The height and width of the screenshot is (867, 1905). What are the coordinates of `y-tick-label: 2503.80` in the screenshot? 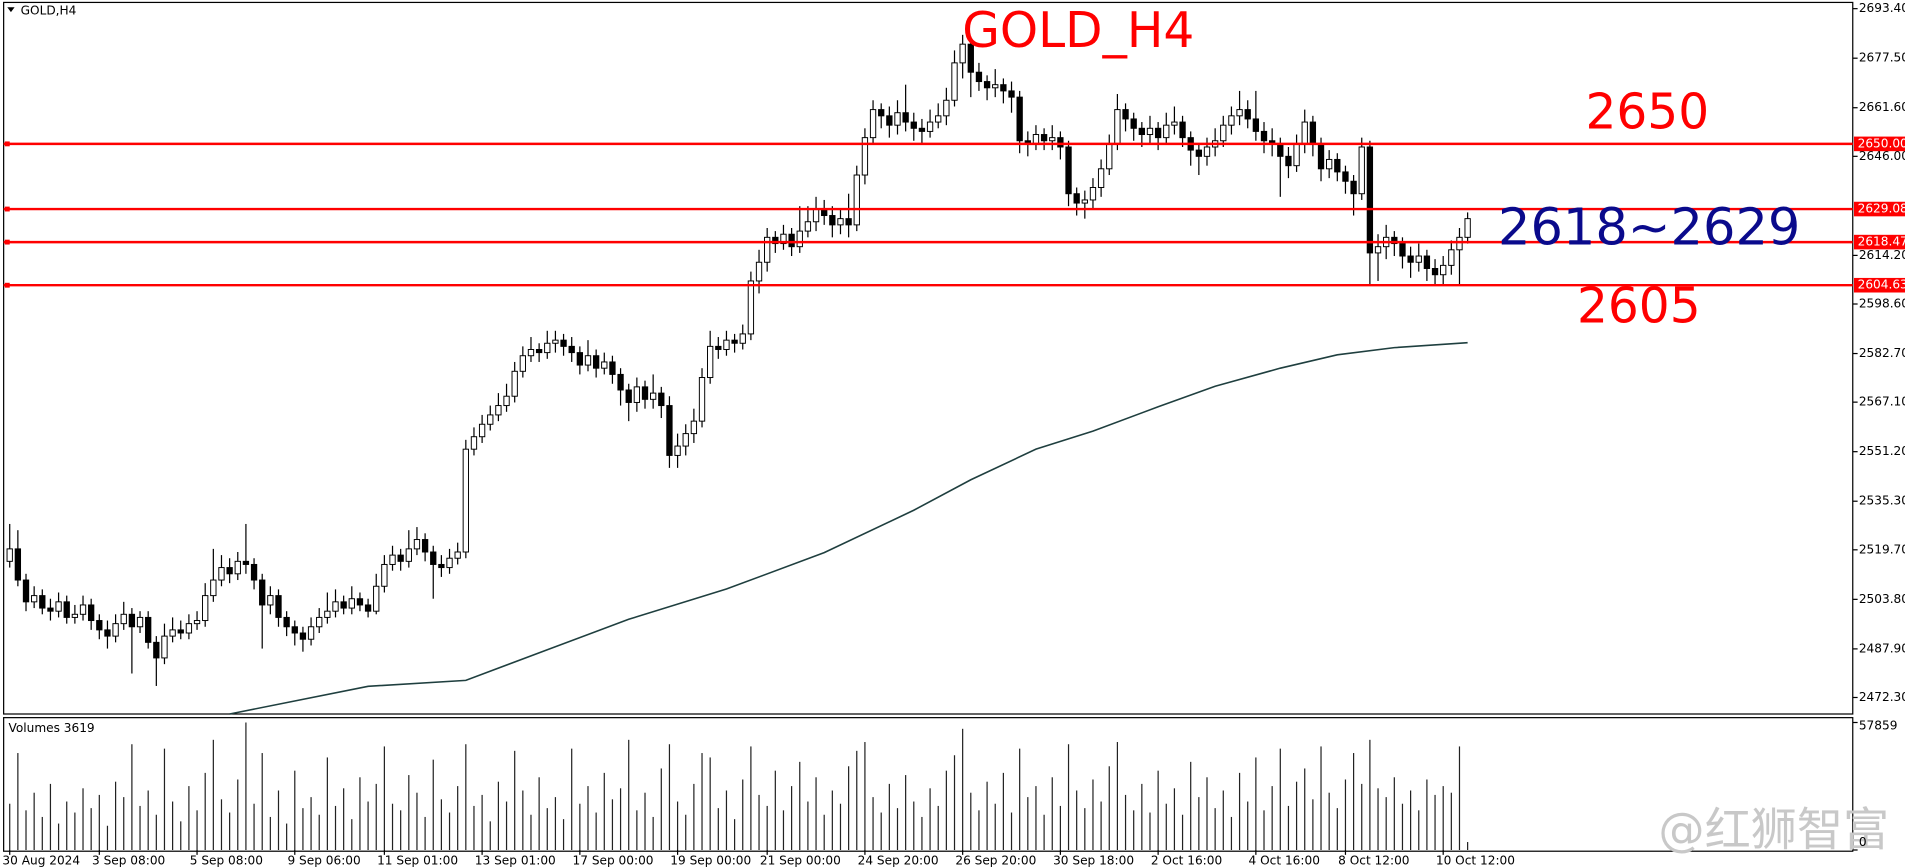 It's located at (1882, 599).